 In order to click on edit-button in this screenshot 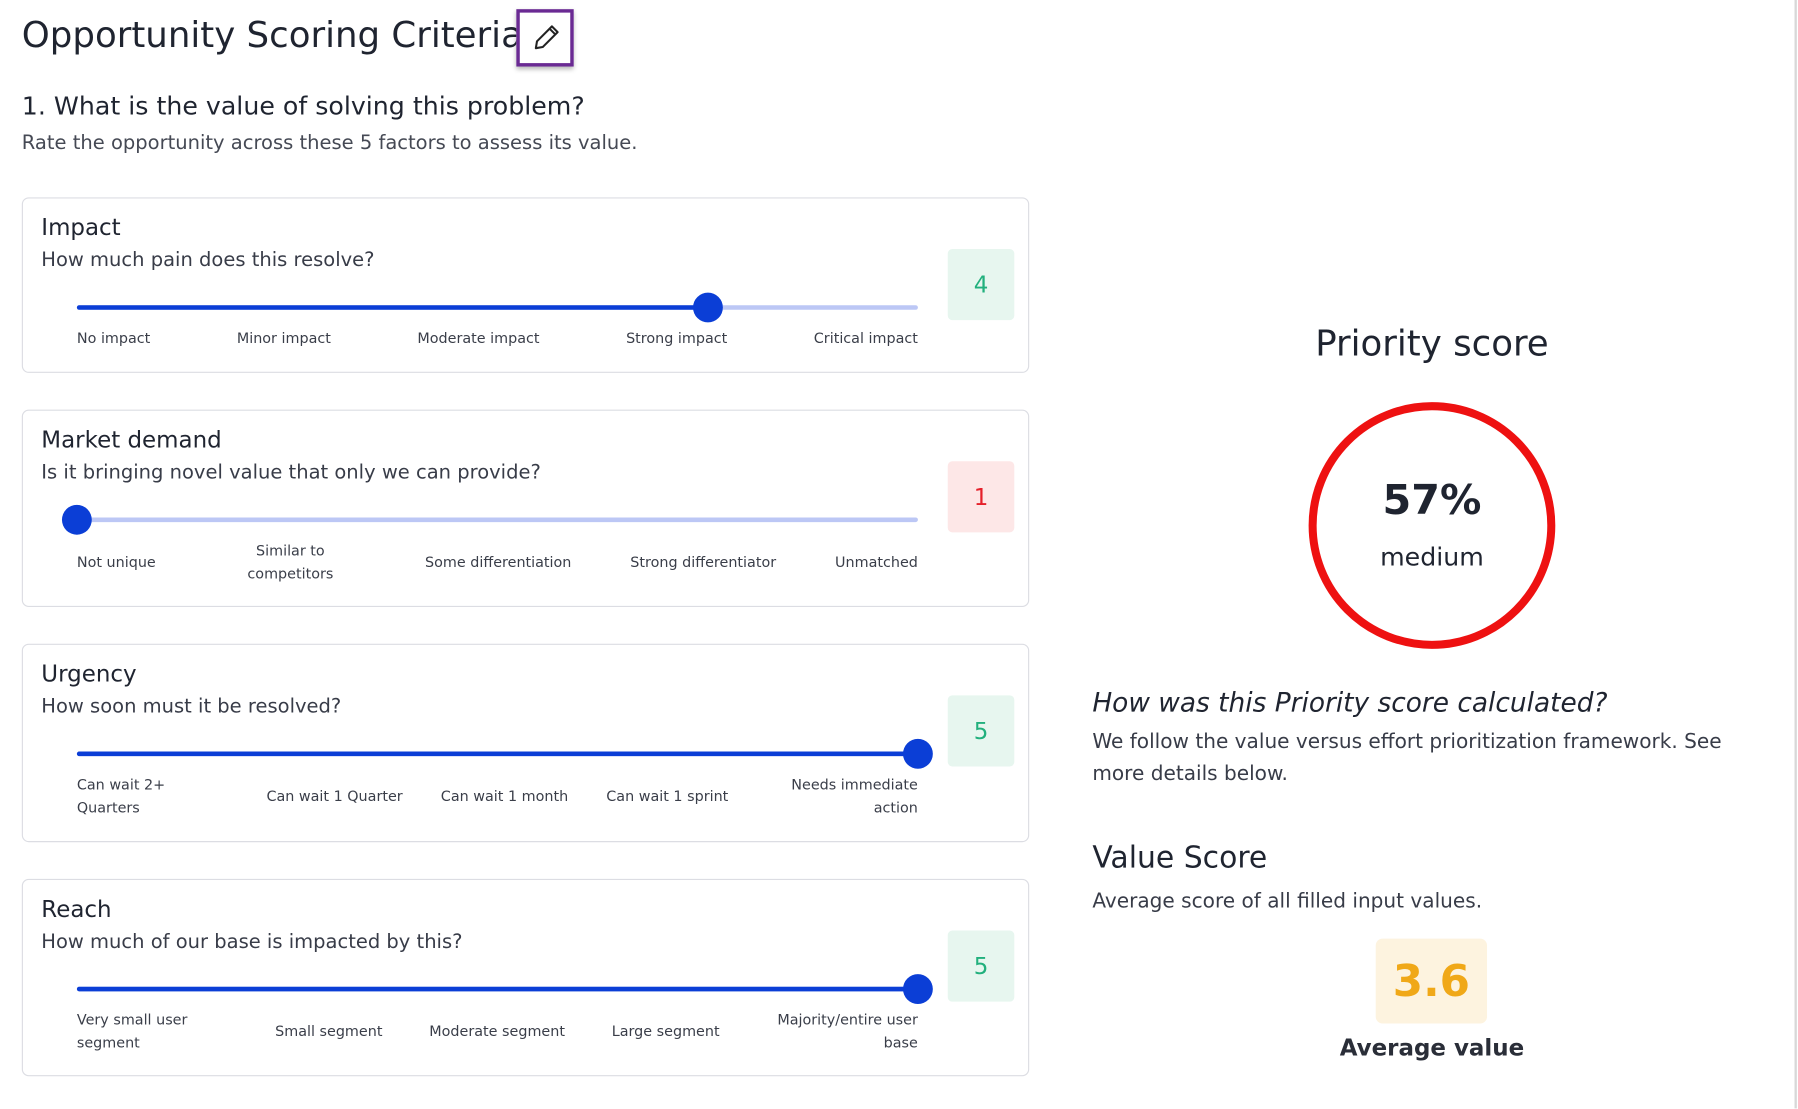, I will do `click(545, 38)`.